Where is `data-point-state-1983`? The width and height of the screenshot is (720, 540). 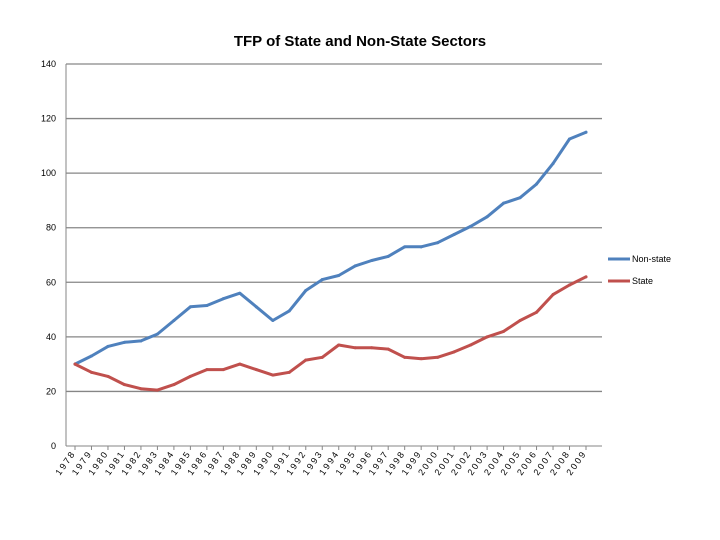
data-point-state-1983 is located at coordinates (157, 390).